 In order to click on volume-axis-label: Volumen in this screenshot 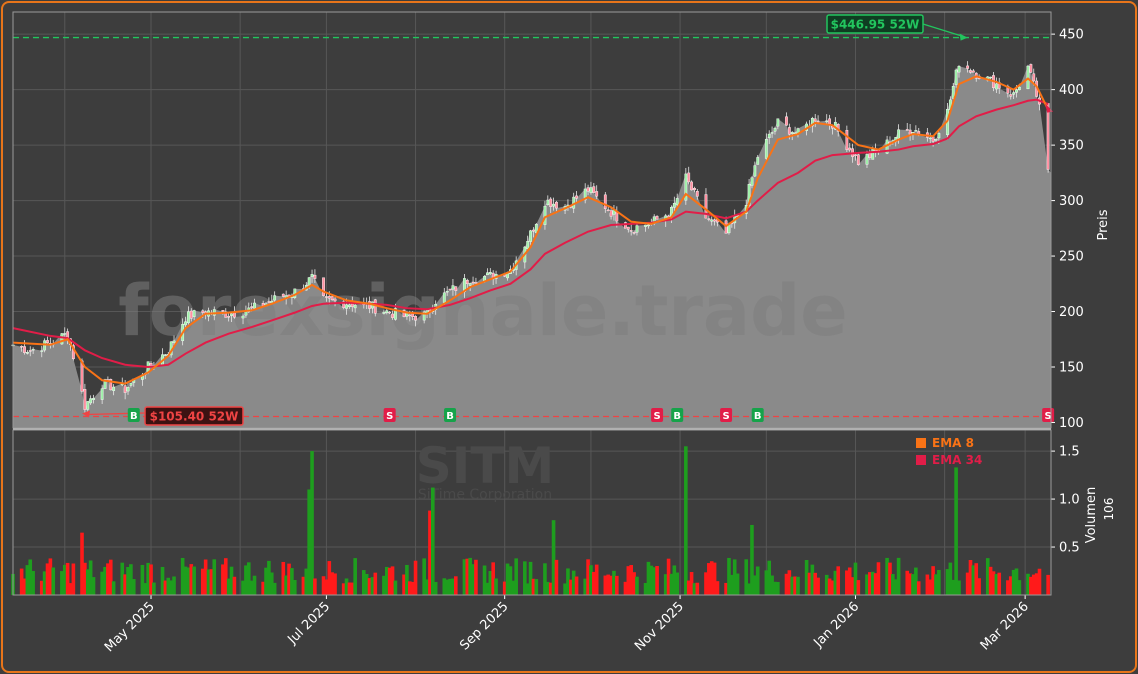, I will do `click(1091, 515)`.